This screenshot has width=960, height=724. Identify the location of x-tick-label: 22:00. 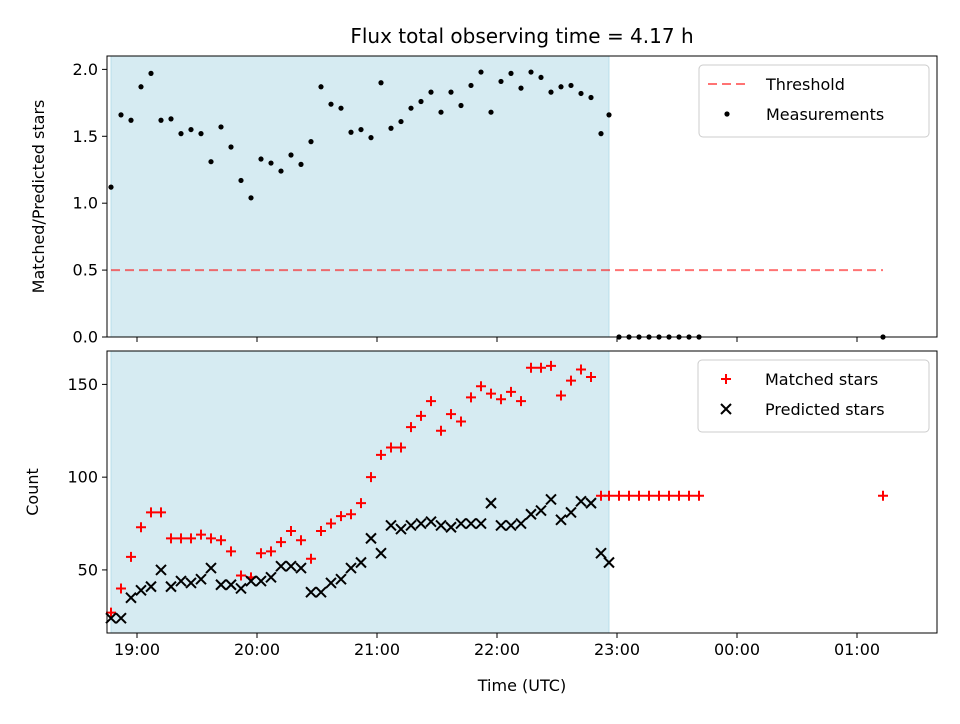
(497, 649).